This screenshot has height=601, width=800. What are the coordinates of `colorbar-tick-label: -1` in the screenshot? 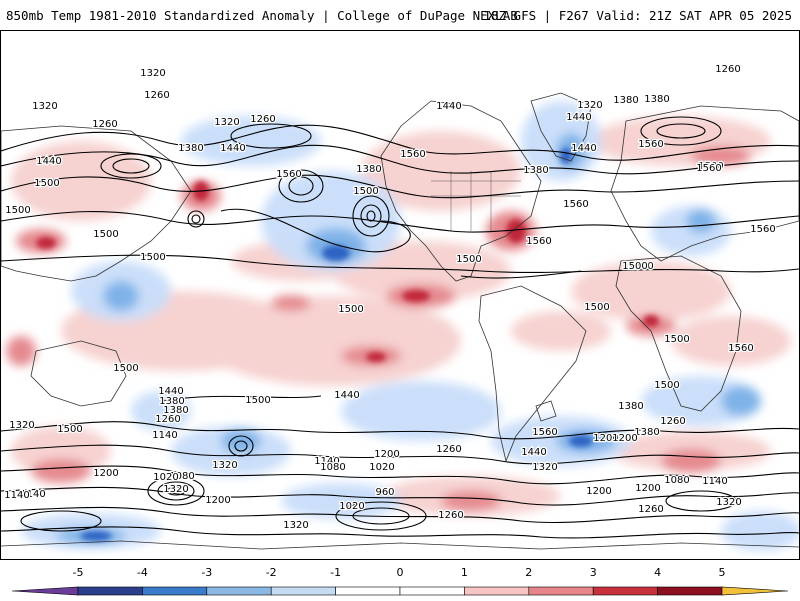 It's located at (336, 572).